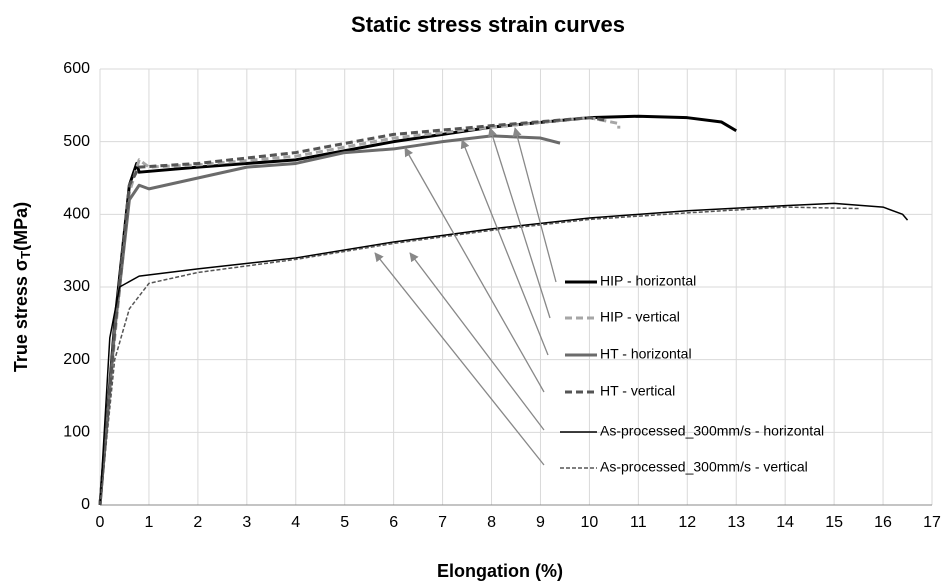  What do you see at coordinates (785, 522) in the screenshot?
I see `x-tick-label: 14` at bounding box center [785, 522].